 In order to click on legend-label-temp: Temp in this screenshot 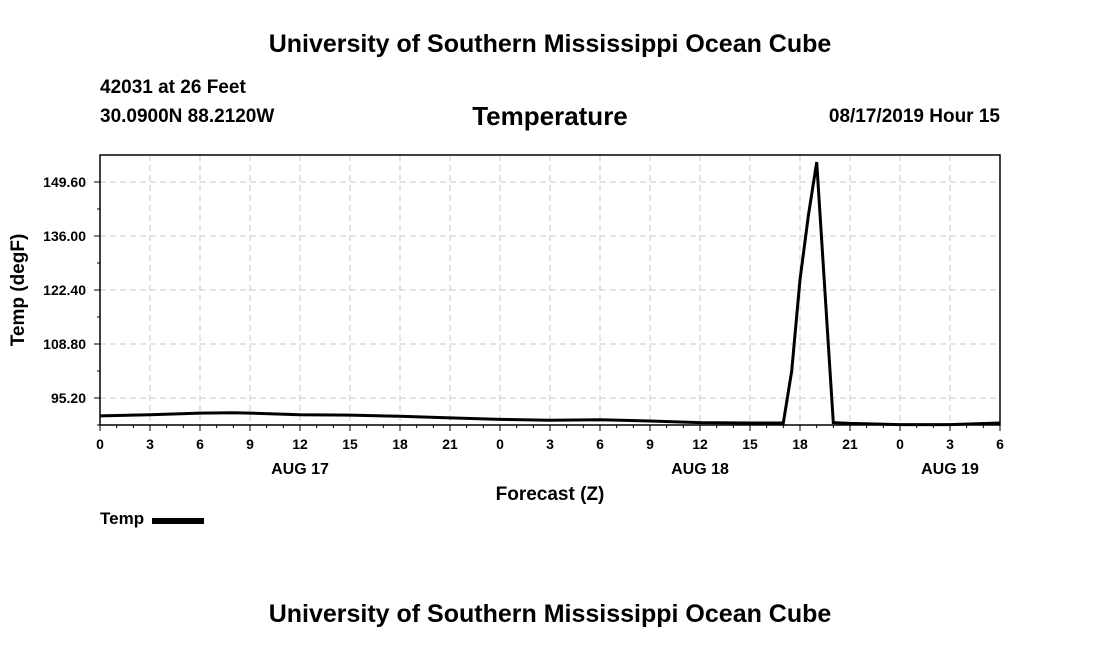, I will do `click(122, 518)`.